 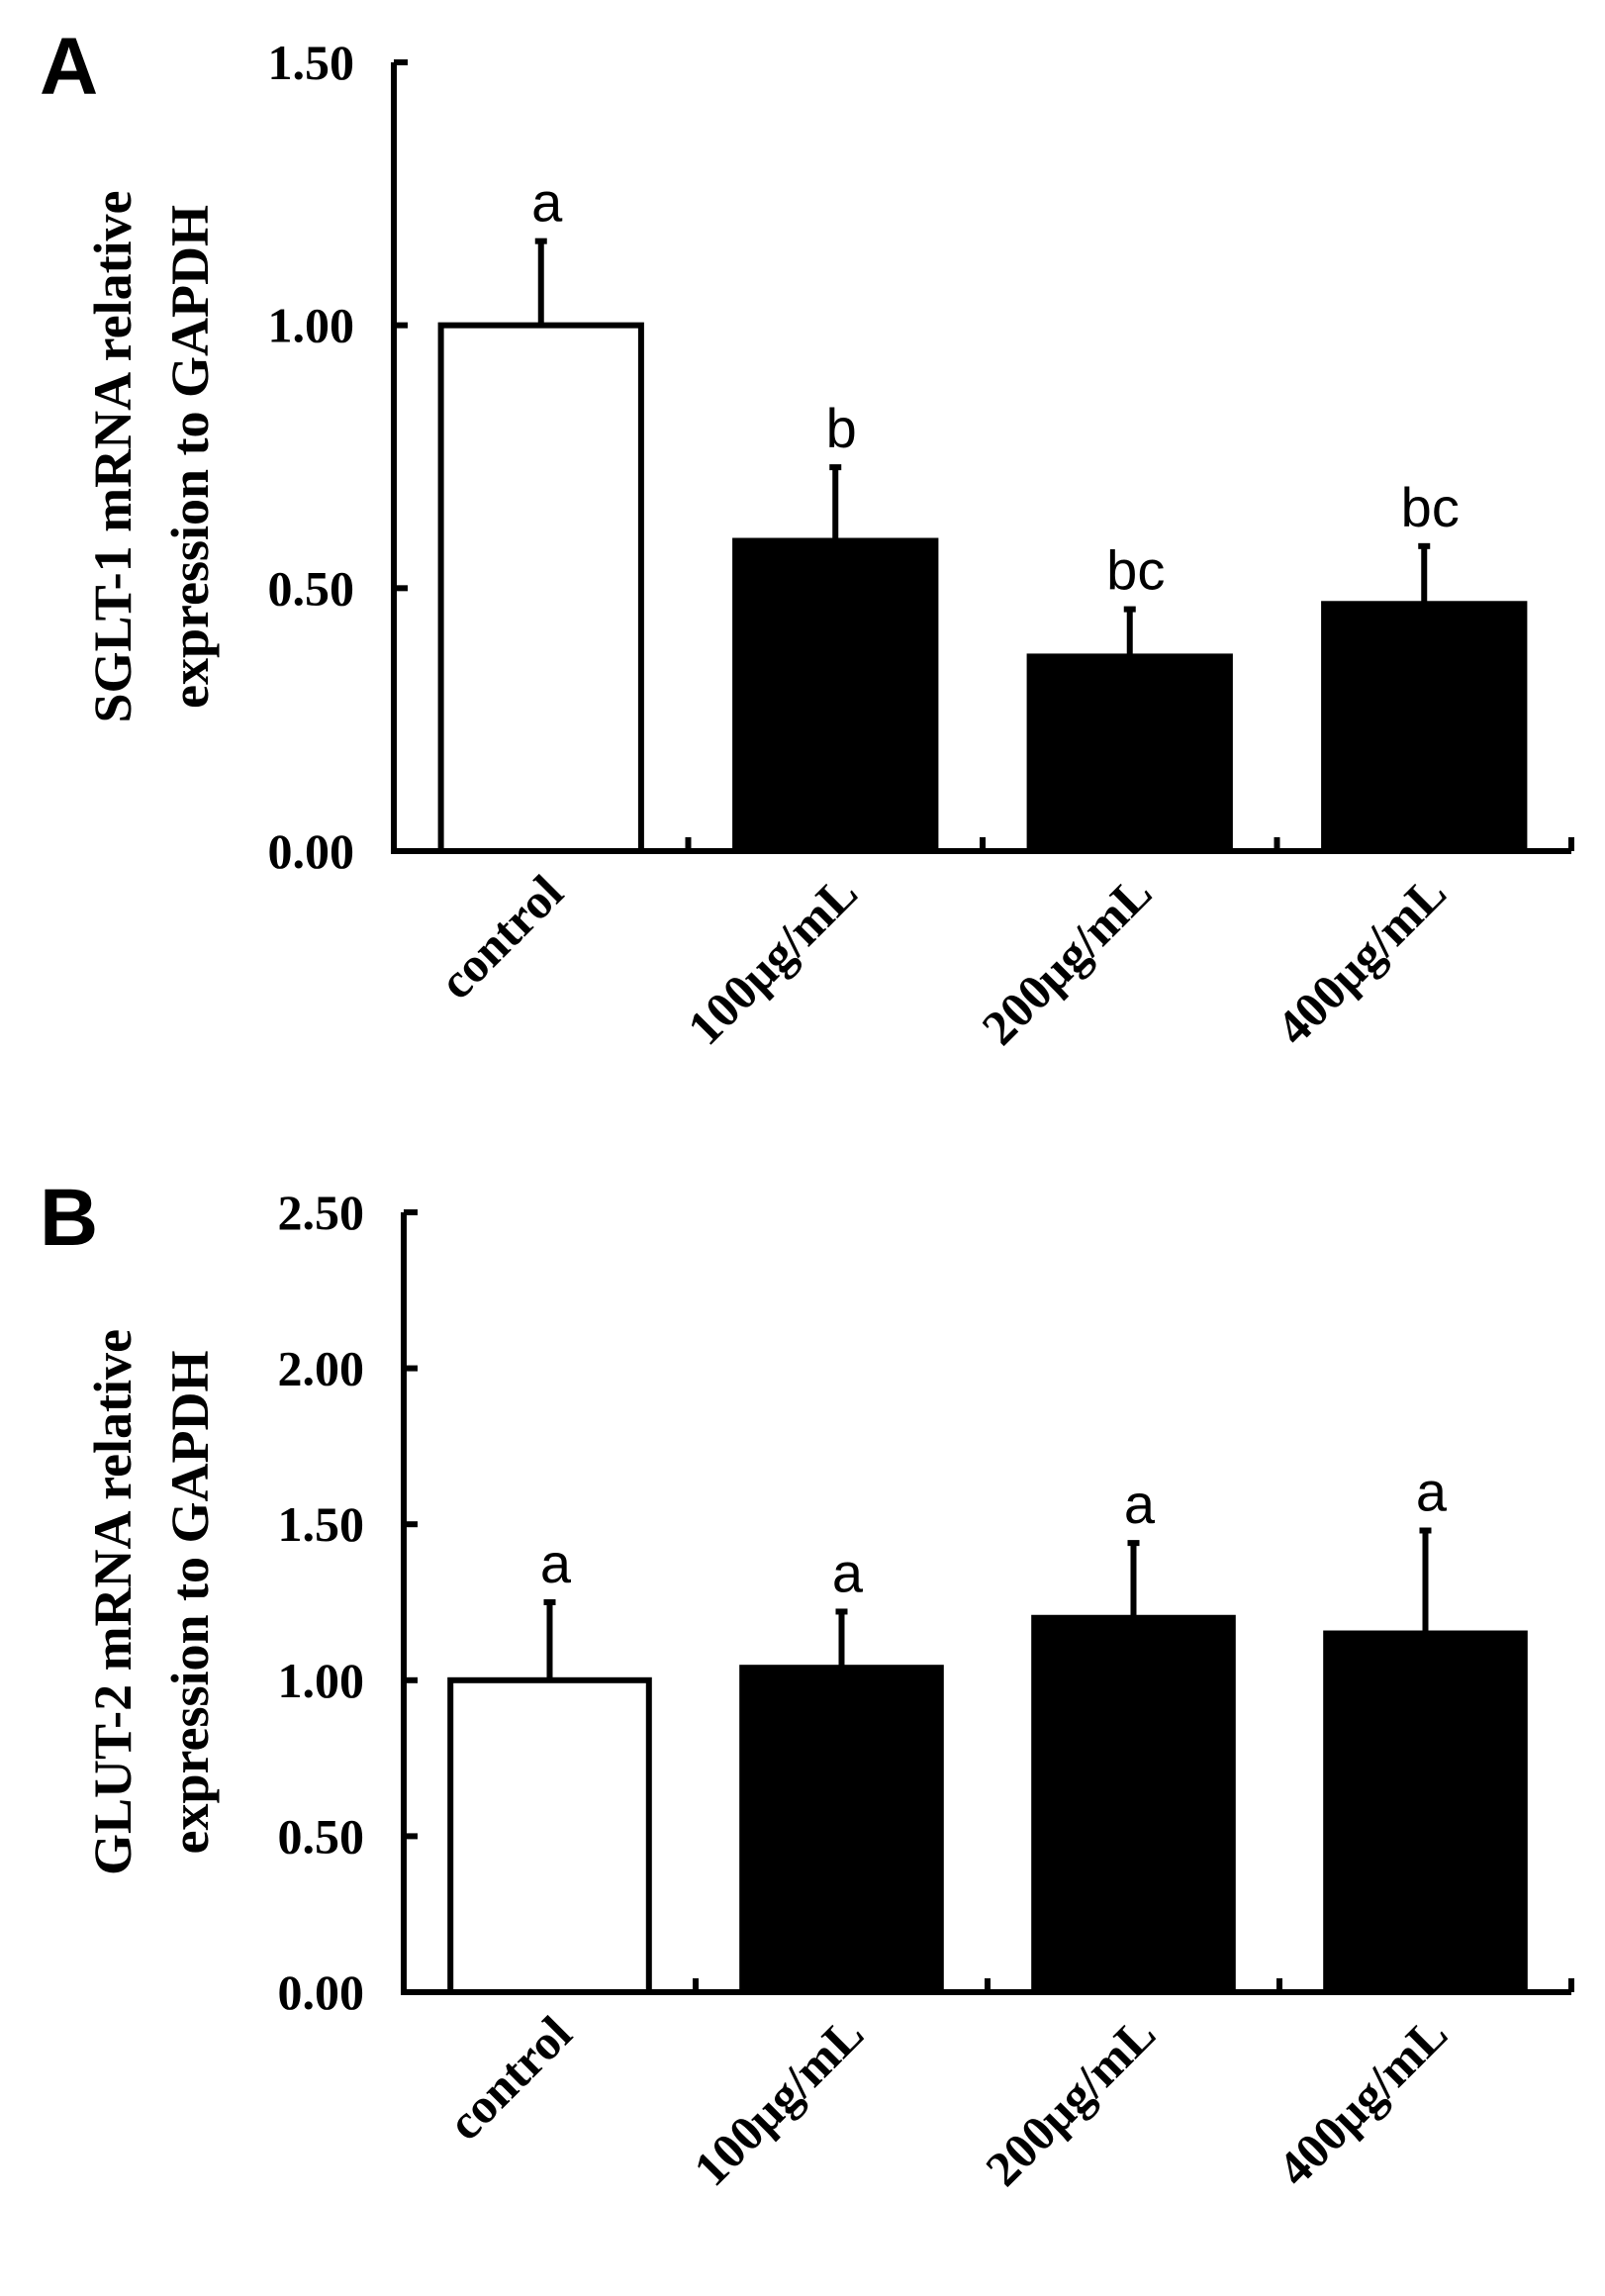 I want to click on panel-letter: A, so click(x=69, y=67).